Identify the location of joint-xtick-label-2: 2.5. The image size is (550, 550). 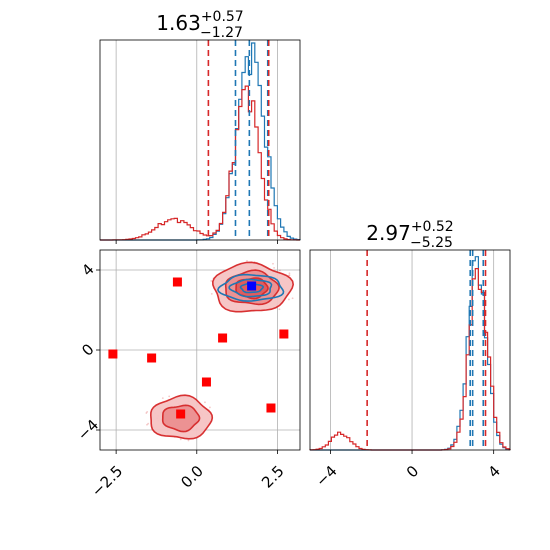
(273, 477).